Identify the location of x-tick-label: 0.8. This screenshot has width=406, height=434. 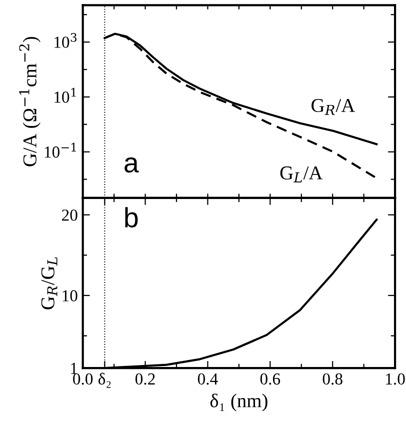
(332, 379).